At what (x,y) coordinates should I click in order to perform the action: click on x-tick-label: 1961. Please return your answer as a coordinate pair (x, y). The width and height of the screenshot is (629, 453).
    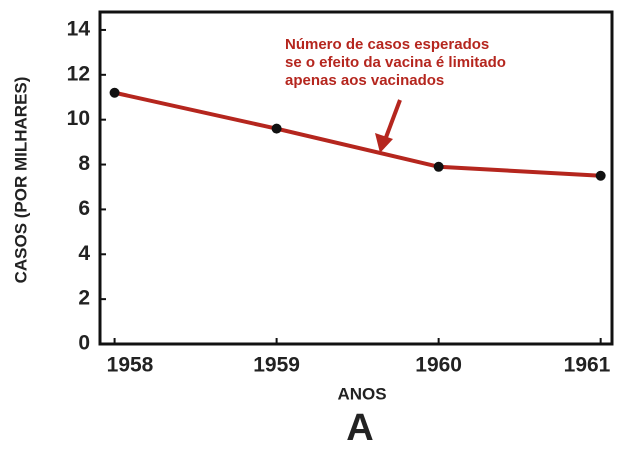
    Looking at the image, I should click on (587, 365).